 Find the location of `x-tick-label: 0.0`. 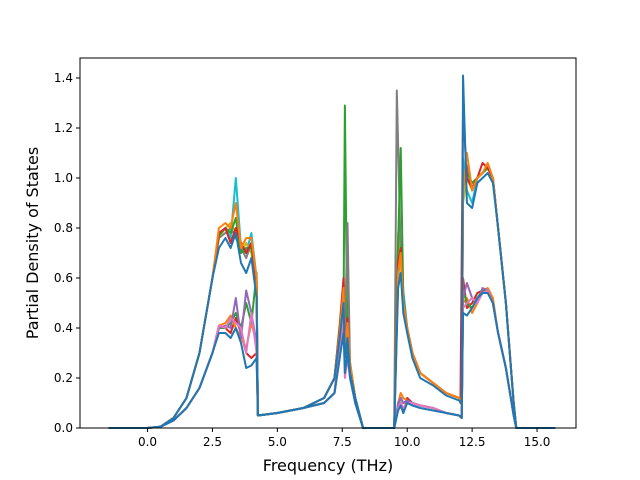

x-tick-label: 0.0 is located at coordinates (147, 442).